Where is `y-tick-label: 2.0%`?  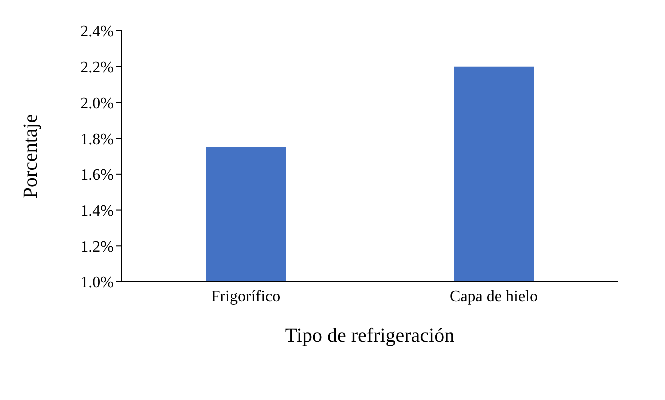
y-tick-label: 2.0% is located at coordinates (97, 103).